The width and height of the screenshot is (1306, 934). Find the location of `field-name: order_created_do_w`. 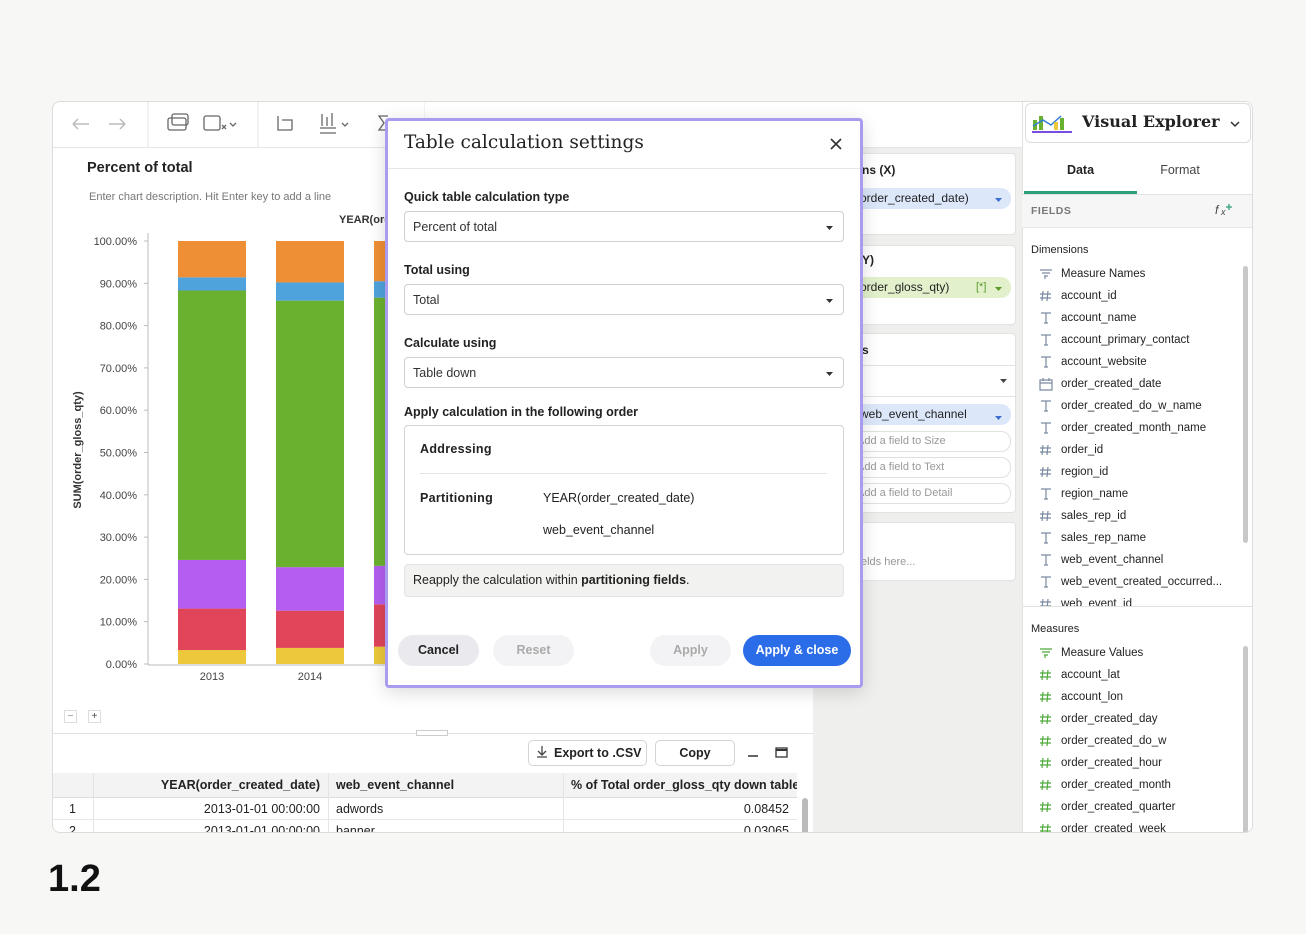

field-name: order_created_do_w is located at coordinates (1114, 741).